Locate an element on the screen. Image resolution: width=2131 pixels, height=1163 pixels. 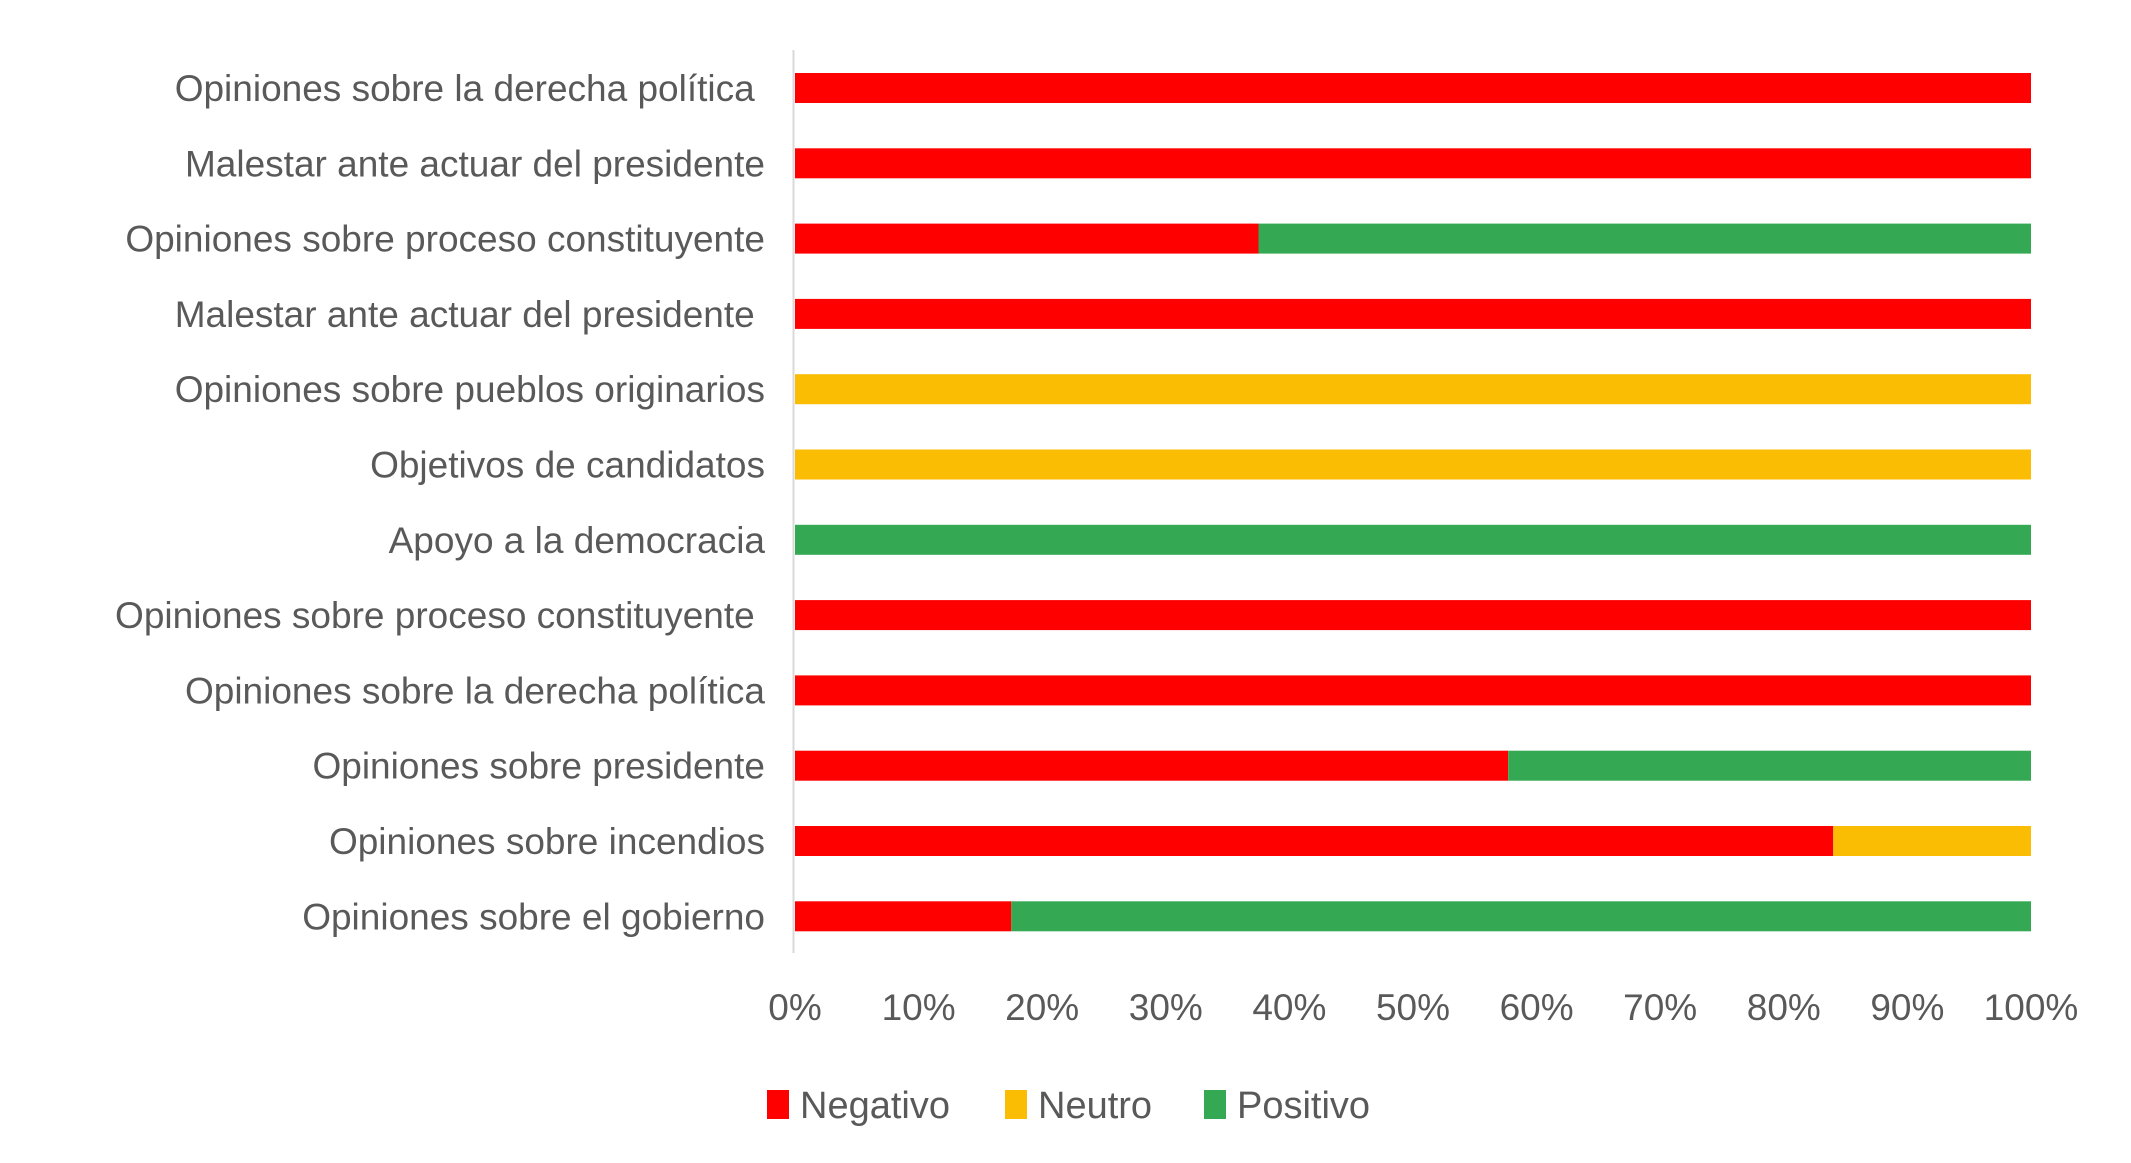
x-tick-label: 90% is located at coordinates (1907, 1007).